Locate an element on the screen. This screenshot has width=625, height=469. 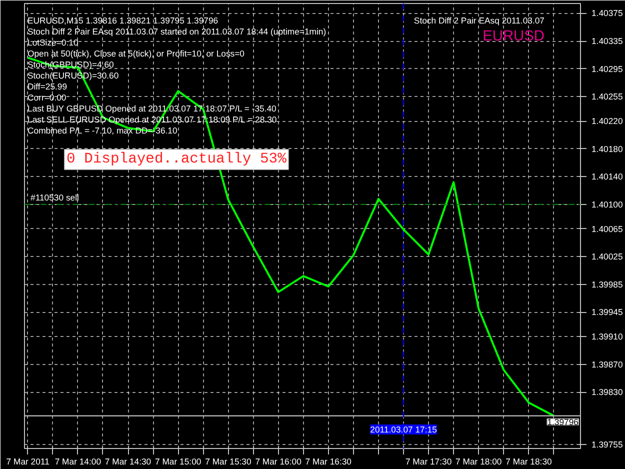
annotation: Diff=25.99 is located at coordinates (48, 87).